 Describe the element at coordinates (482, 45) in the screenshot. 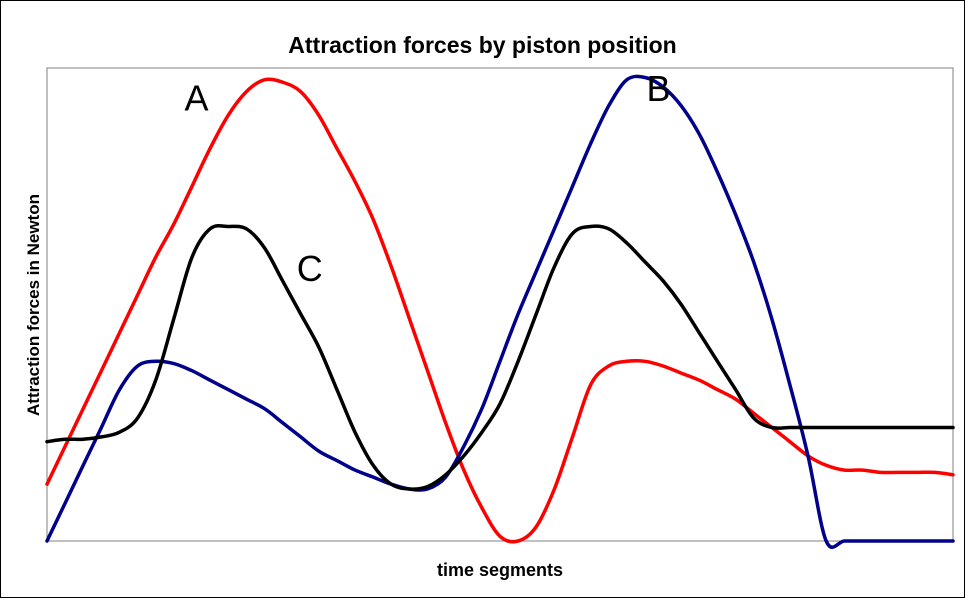

I see `chart-title: Attraction forces by piston position` at that location.